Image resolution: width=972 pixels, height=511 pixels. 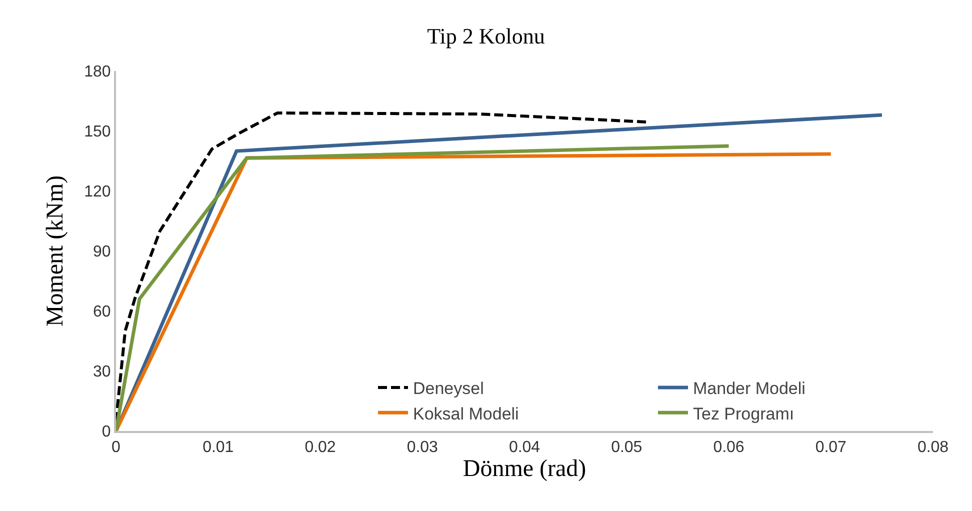 What do you see at coordinates (524, 469) in the screenshot?
I see `x-axis-title: Dönme (rad)` at bounding box center [524, 469].